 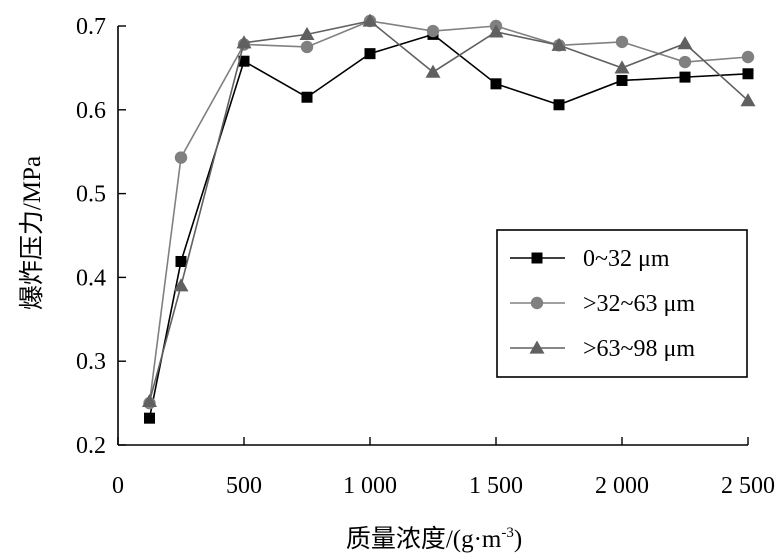 I want to click on legend-entry: >63~98 μm, so click(x=602, y=349).